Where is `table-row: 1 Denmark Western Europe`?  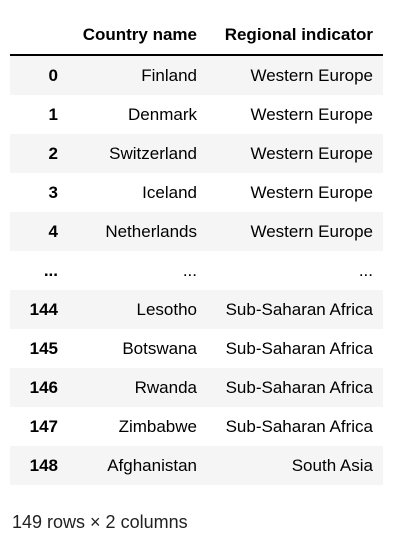
table-row: 1 Denmark Western Europe is located at coordinates (196, 114).